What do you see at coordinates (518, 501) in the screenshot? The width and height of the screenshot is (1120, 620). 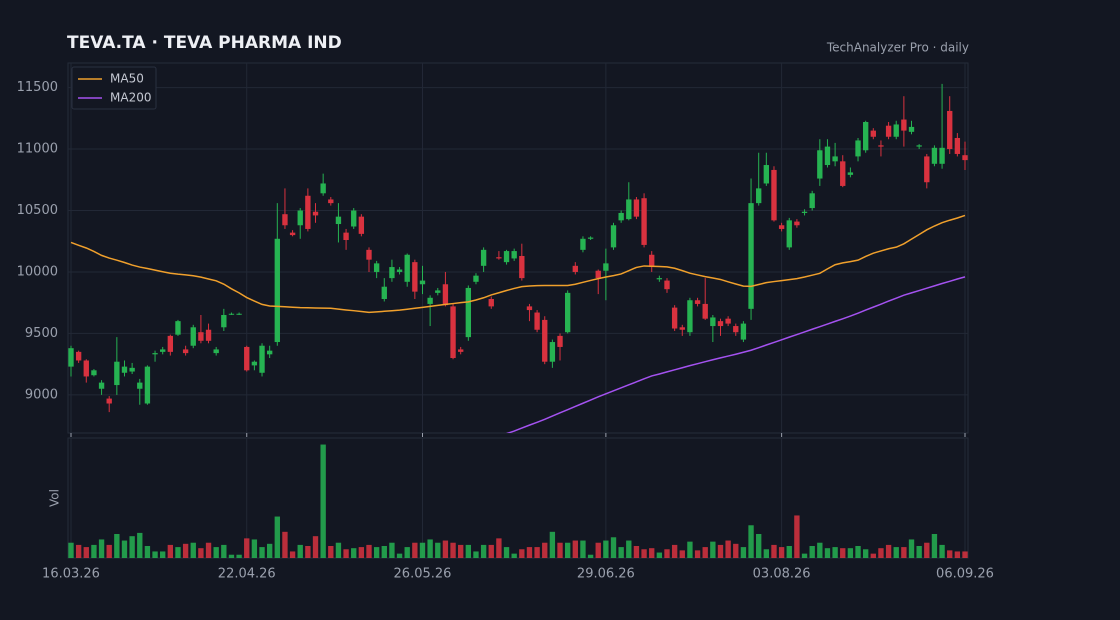 I see `volume-bars` at bounding box center [518, 501].